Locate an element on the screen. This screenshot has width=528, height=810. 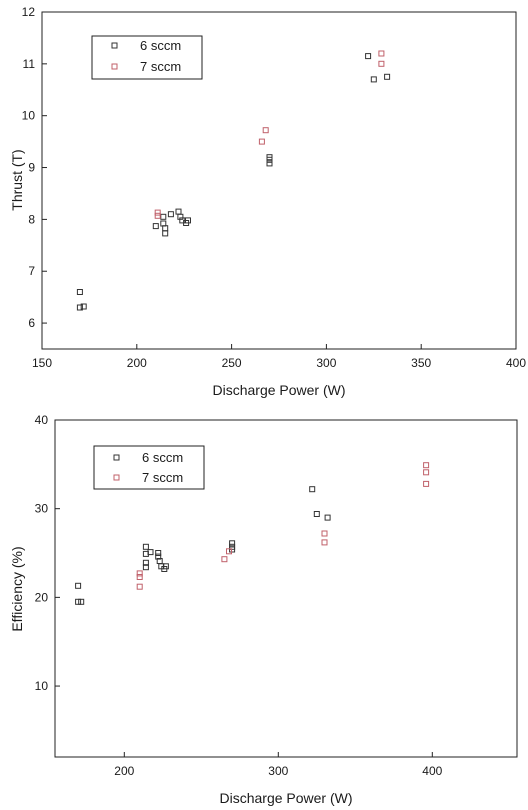
efficiency-x-ticks: 200 300 400 is located at coordinates (278, 765).